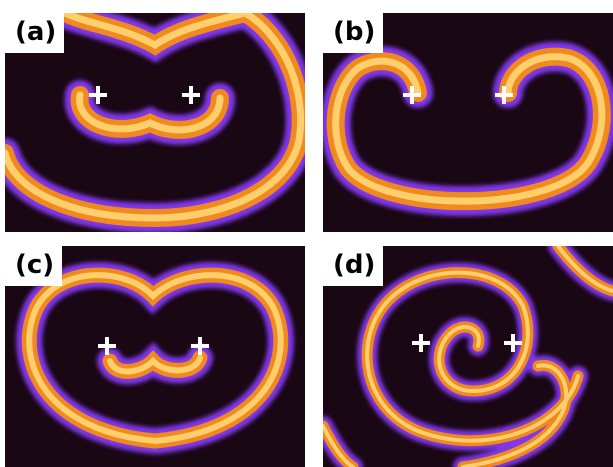 The image size is (613, 467). What do you see at coordinates (353, 266) in the screenshot?
I see `panel-d-label: (d)` at bounding box center [353, 266].